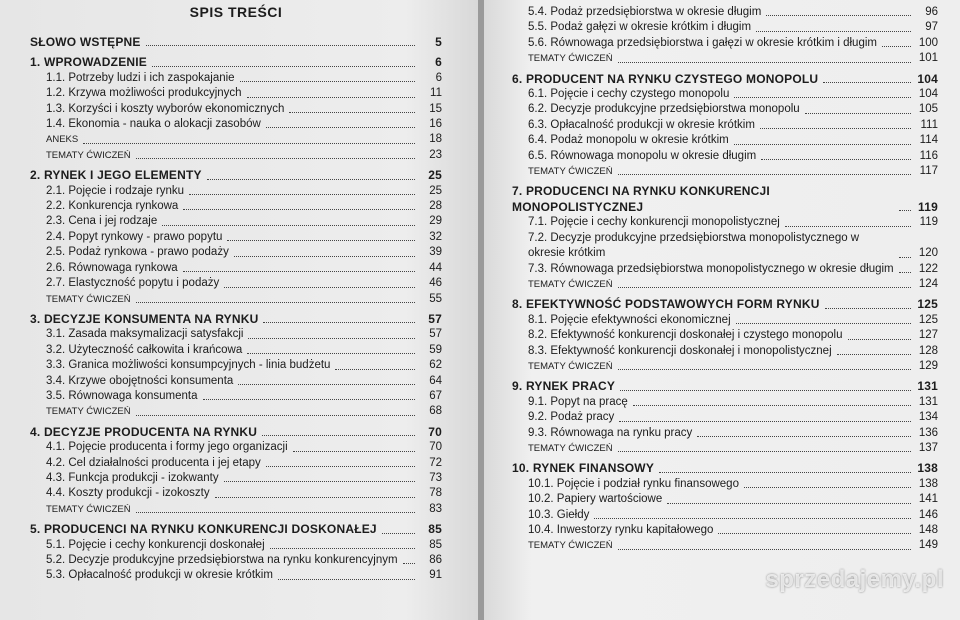 Image resolution: width=960 pixels, height=620 pixels. Describe the element at coordinates (435, 380) in the screenshot. I see `page-number: 64` at that location.